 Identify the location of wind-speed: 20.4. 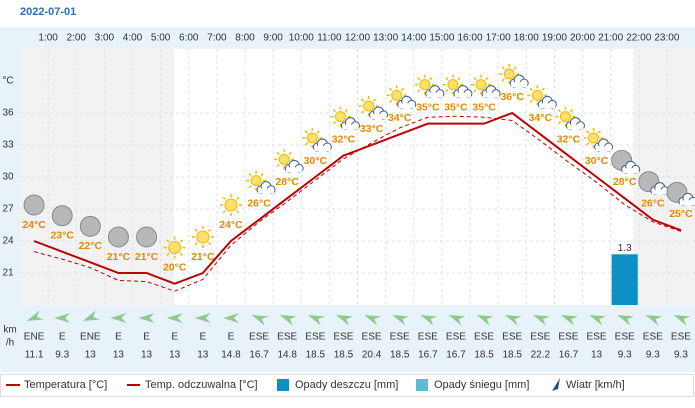
(372, 355).